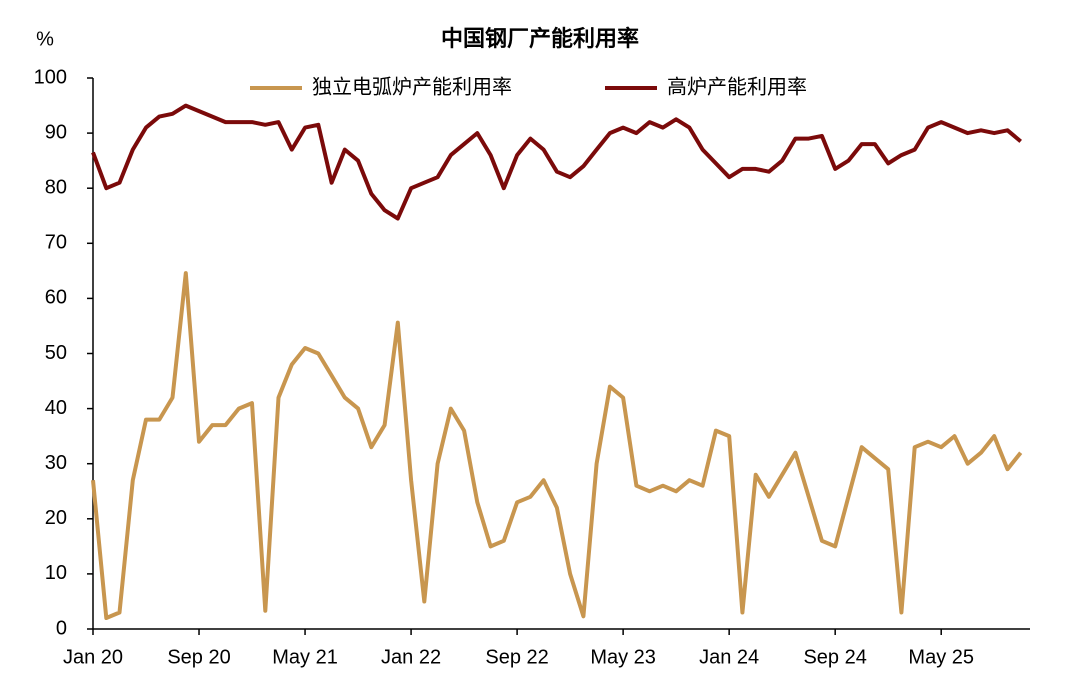  What do you see at coordinates (411, 657) in the screenshot?
I see `x-tick-label: Jan 22` at bounding box center [411, 657].